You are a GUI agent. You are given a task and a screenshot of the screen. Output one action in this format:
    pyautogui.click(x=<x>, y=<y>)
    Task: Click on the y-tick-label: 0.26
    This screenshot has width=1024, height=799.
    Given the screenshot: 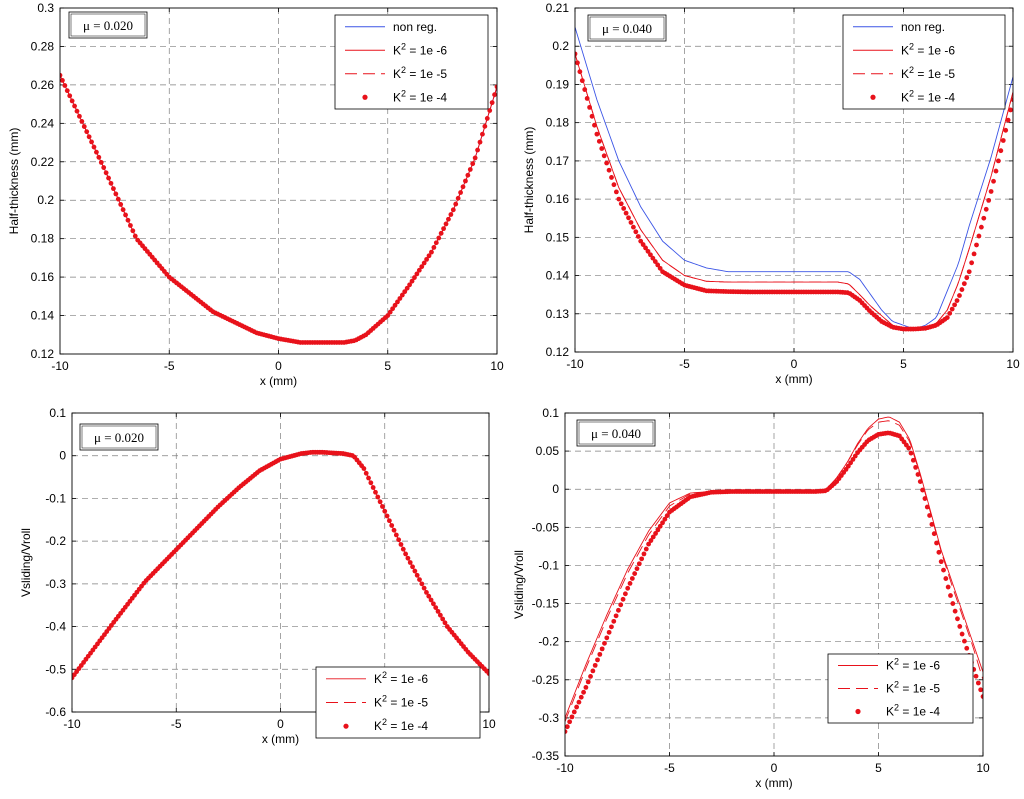 What is the action you would take?
    pyautogui.click(x=43, y=85)
    